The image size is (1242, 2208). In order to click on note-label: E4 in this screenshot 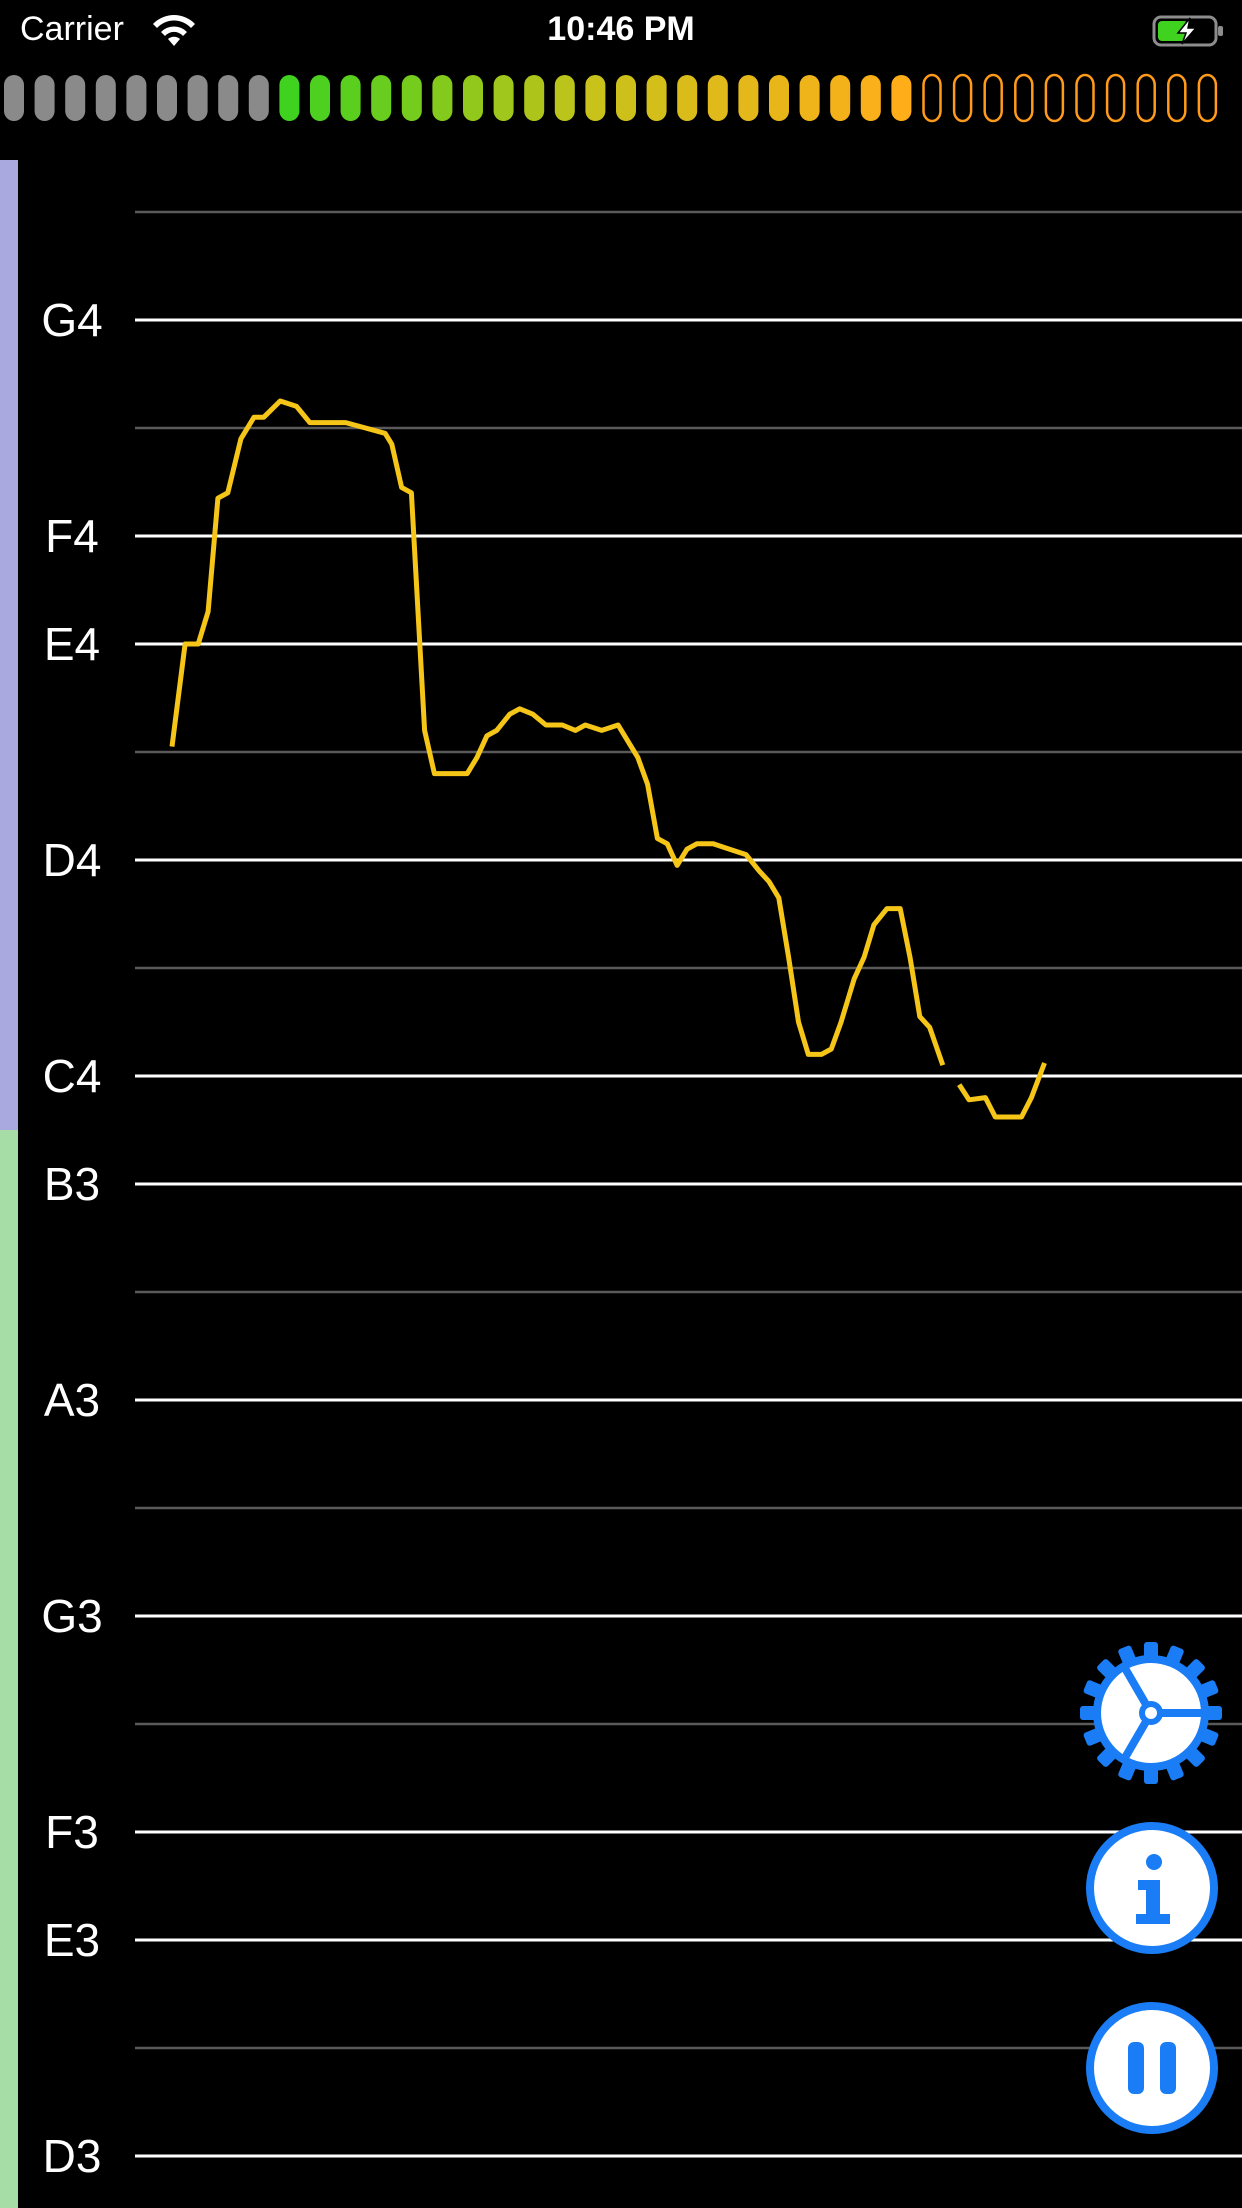, I will do `click(72, 644)`.